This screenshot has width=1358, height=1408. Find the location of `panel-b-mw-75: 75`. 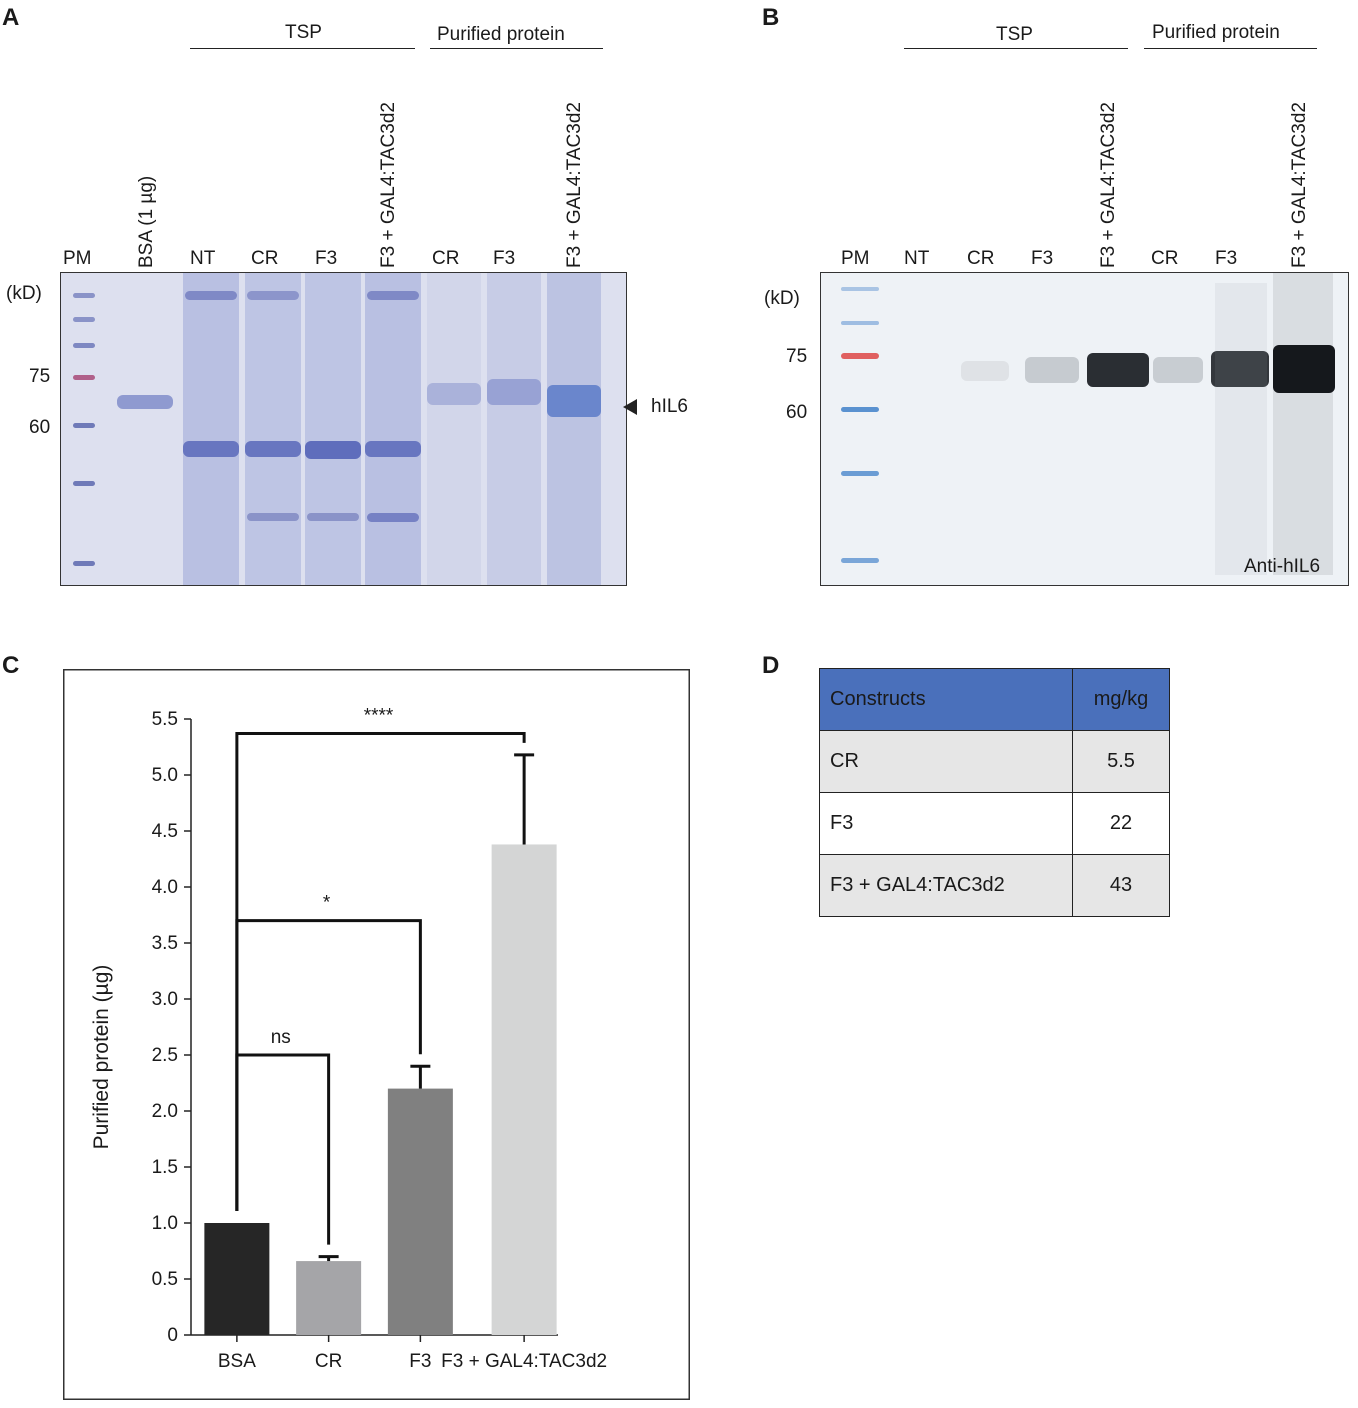

panel-b-mw-75: 75 is located at coordinates (797, 356).